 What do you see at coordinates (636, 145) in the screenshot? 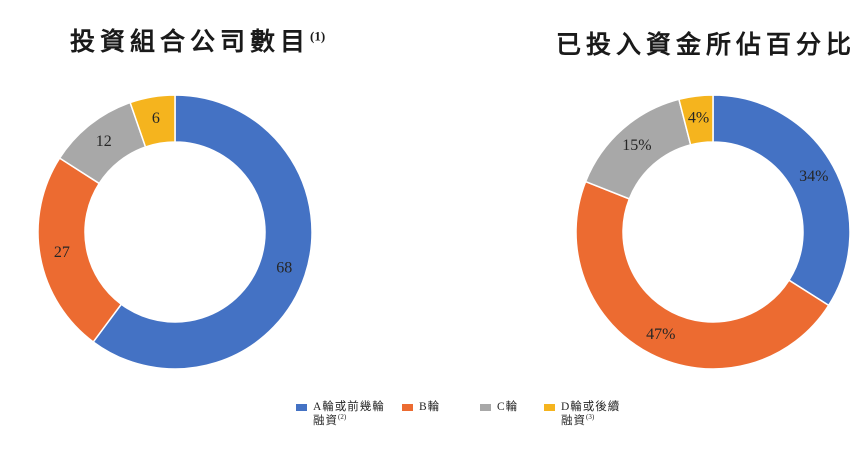
I see `data-label: 15%` at bounding box center [636, 145].